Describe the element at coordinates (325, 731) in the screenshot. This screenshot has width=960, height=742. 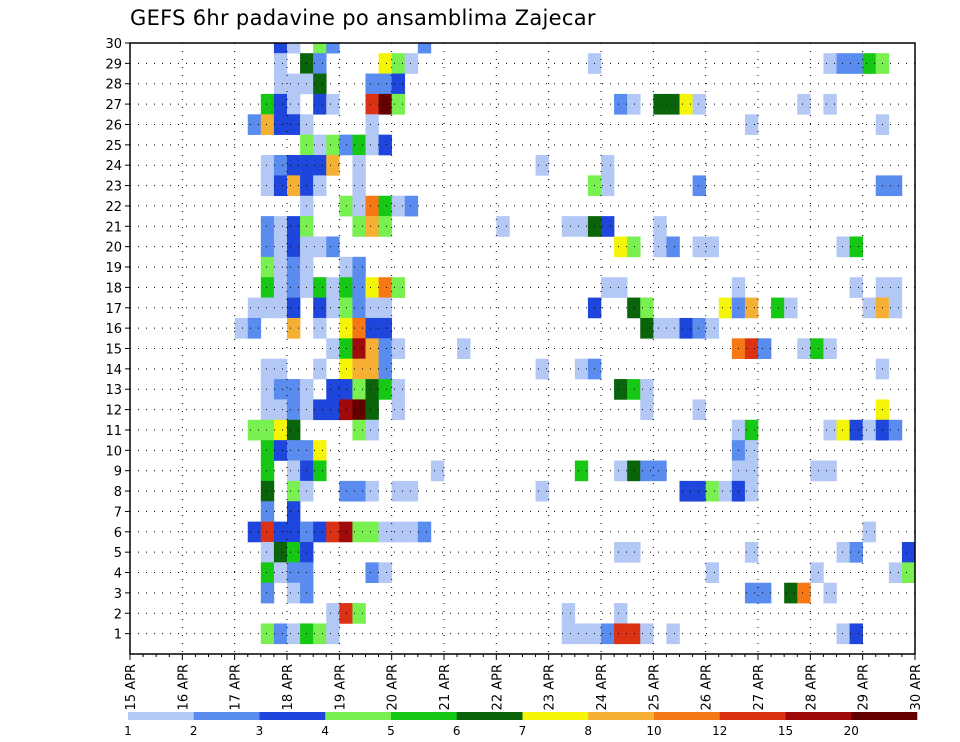
I see `colorbar-label: 4` at that location.